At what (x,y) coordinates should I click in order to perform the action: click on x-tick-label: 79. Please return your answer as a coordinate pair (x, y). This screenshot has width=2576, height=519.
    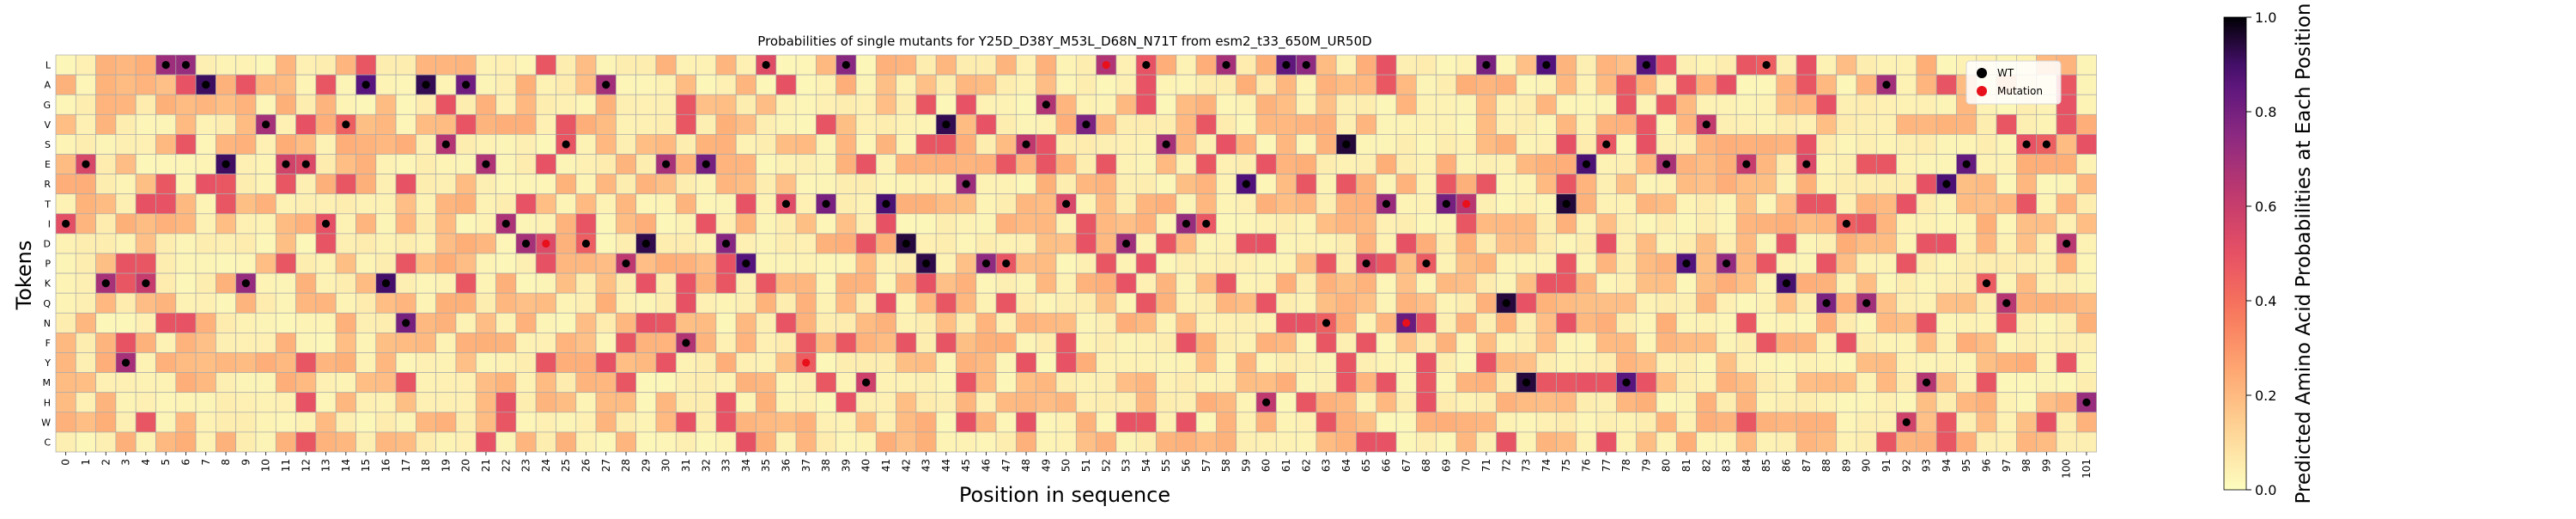
    Looking at the image, I should click on (1646, 465).